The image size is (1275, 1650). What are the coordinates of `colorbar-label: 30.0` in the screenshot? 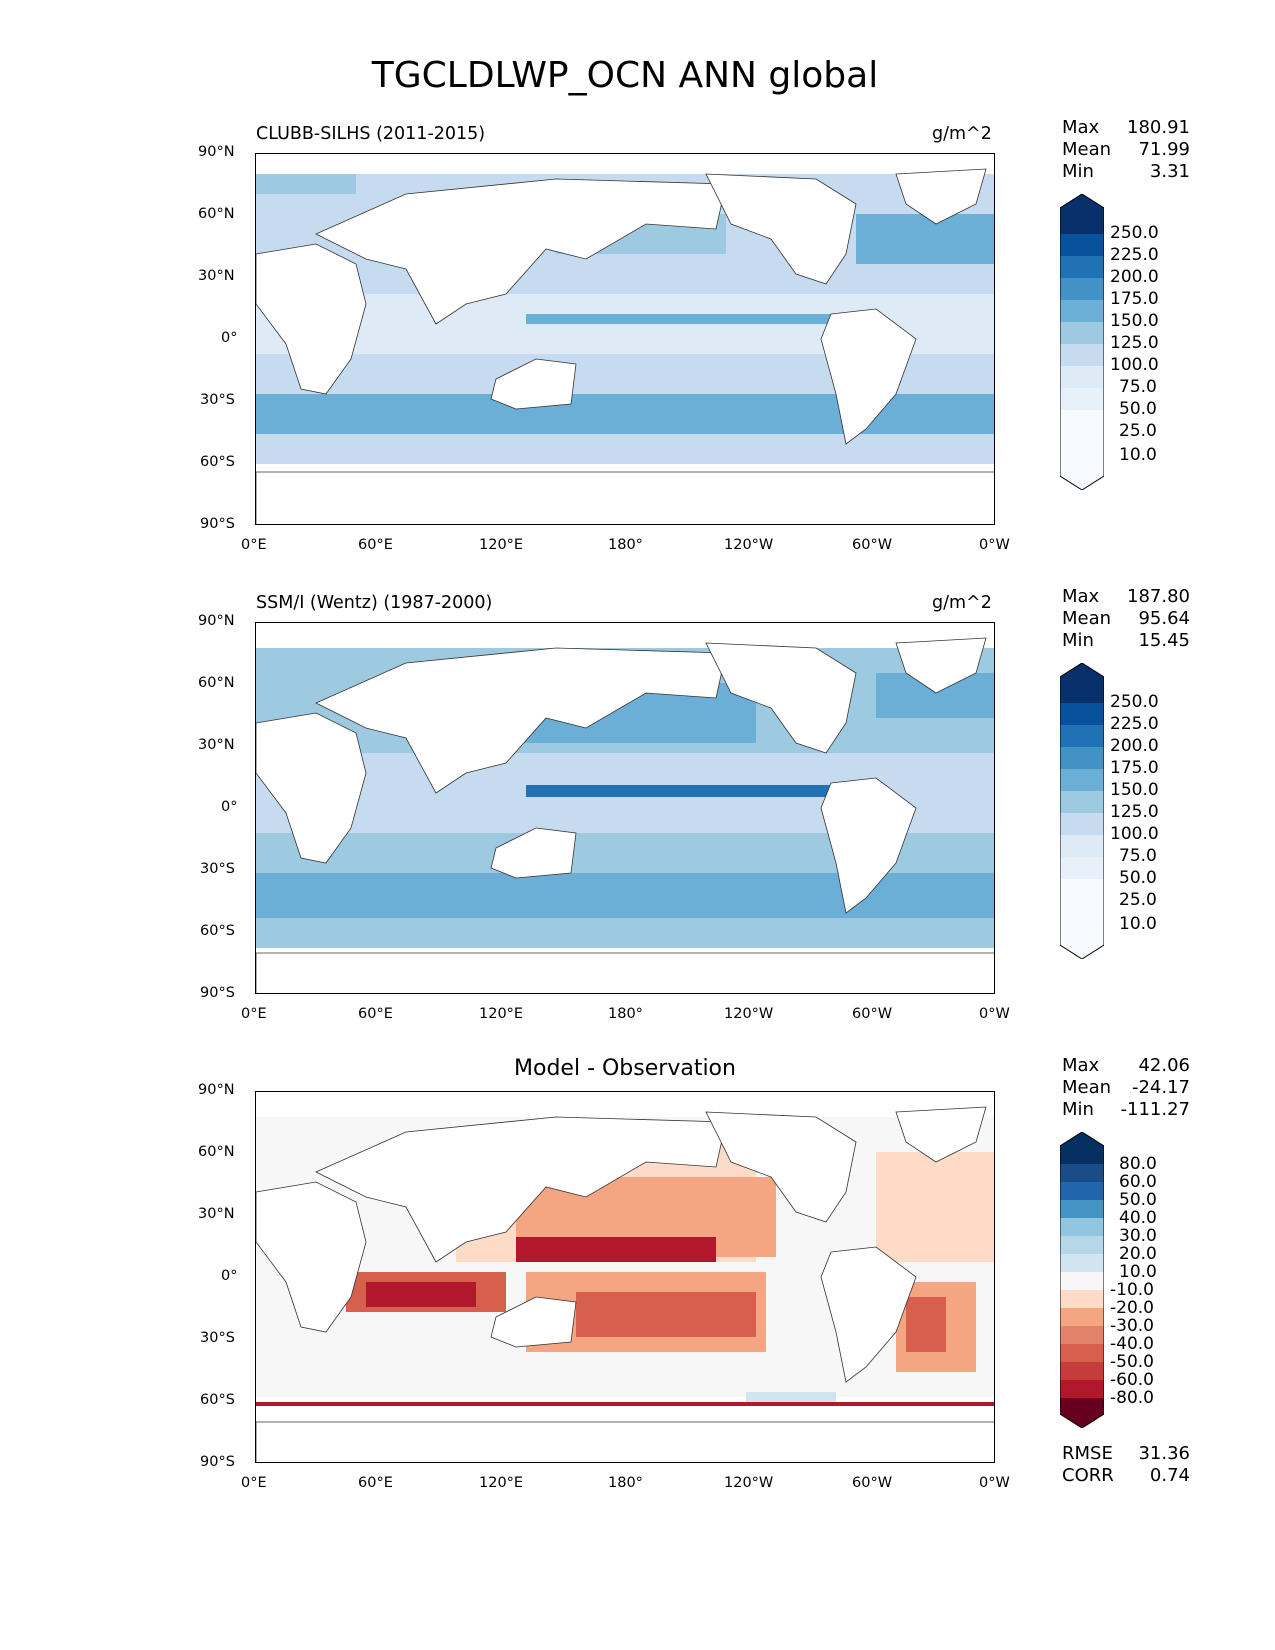 It's located at (1138, 1236).